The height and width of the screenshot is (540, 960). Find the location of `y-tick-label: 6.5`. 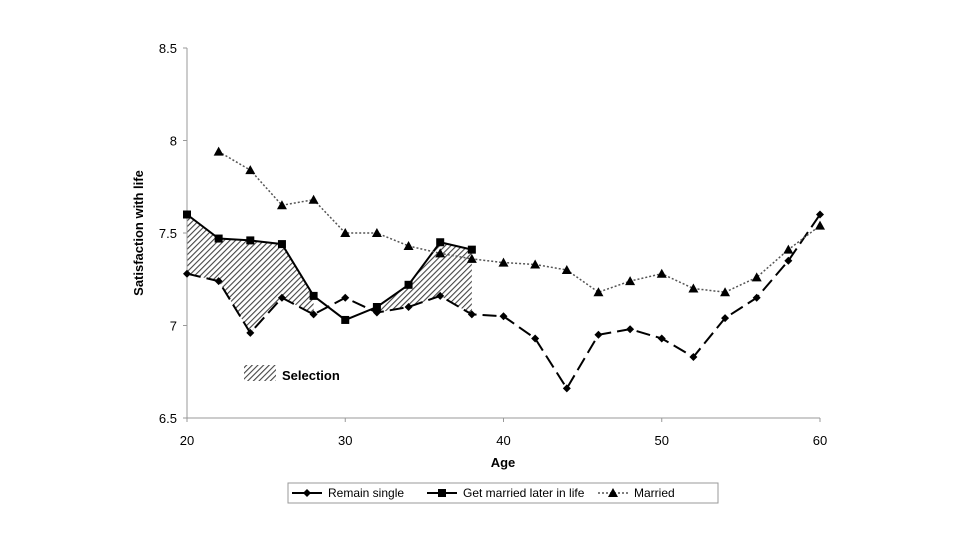

y-tick-label: 6.5 is located at coordinates (168, 418).